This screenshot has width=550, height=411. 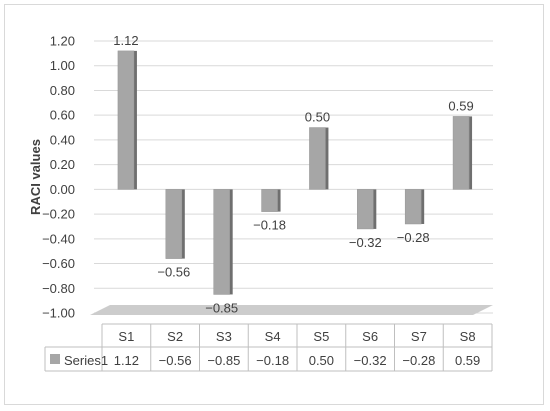 I want to click on data-label: −0.18, so click(x=269, y=225).